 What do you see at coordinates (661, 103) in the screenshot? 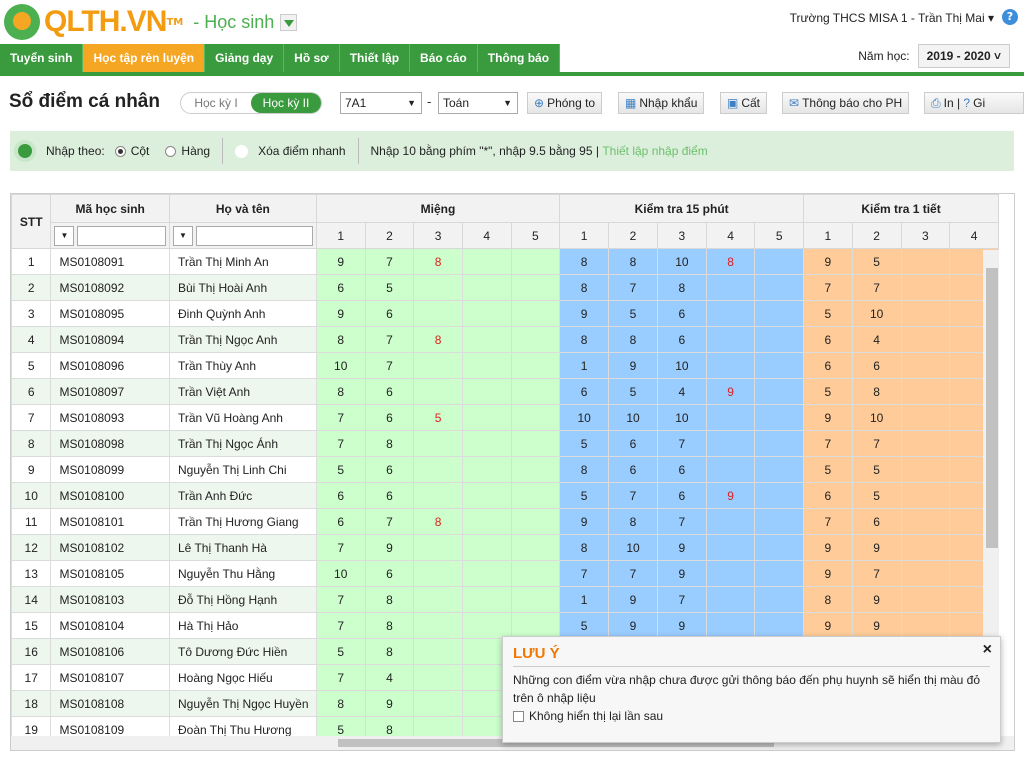
I see `import-button: ▦ Nhập khẩu` at bounding box center [661, 103].